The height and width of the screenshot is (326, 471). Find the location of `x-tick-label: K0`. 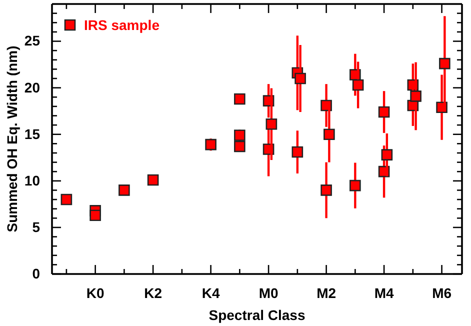

x-tick-label: K0 is located at coordinates (95, 292).